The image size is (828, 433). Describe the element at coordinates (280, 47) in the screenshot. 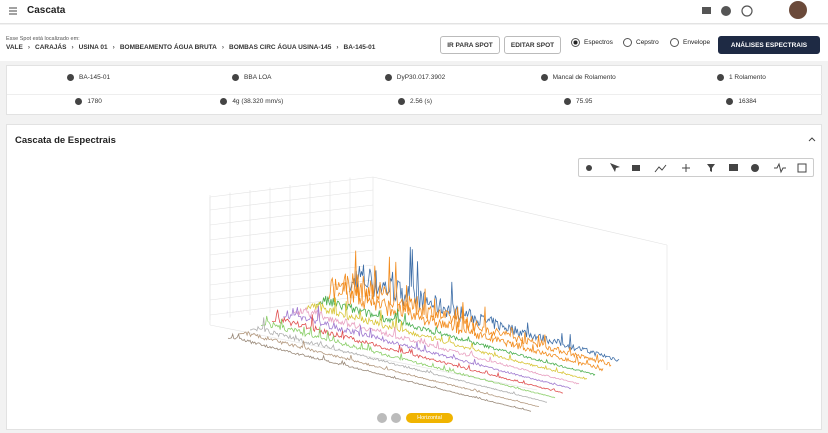

I see `breadcrumb-item: BOMBAS CIRC ÁGUA USINA-145` at that location.